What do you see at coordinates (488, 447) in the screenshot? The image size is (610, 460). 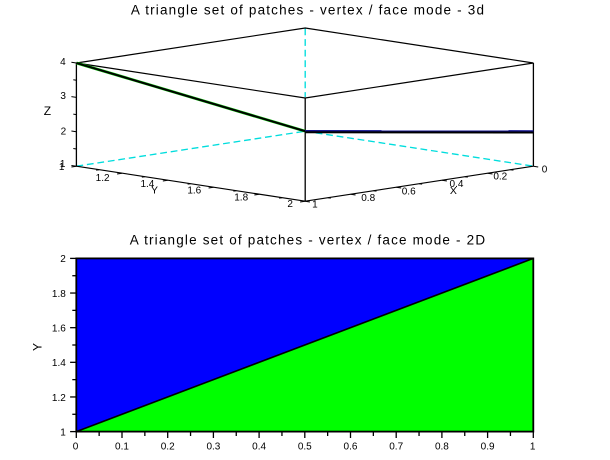 I see `svg-text: 0.9` at bounding box center [488, 447].